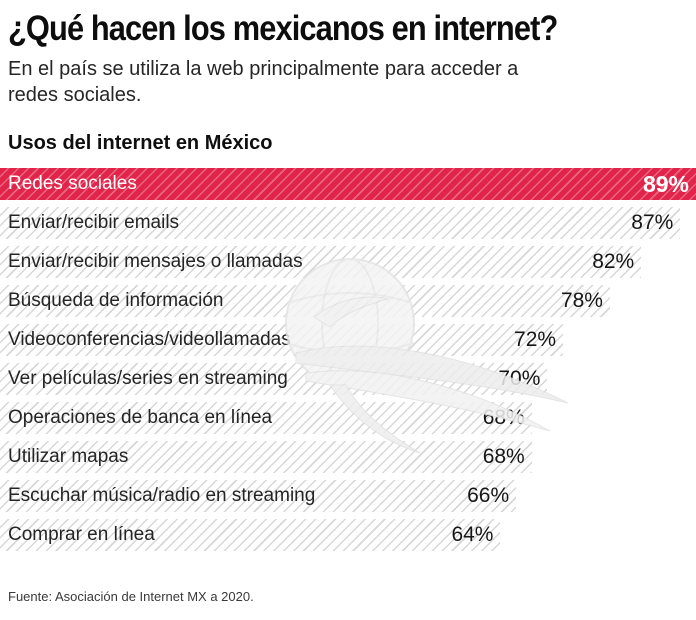 The height and width of the screenshot is (620, 696). What do you see at coordinates (305, 301) in the screenshot?
I see `bar-row-3: Búsqueda de información 78%` at bounding box center [305, 301].